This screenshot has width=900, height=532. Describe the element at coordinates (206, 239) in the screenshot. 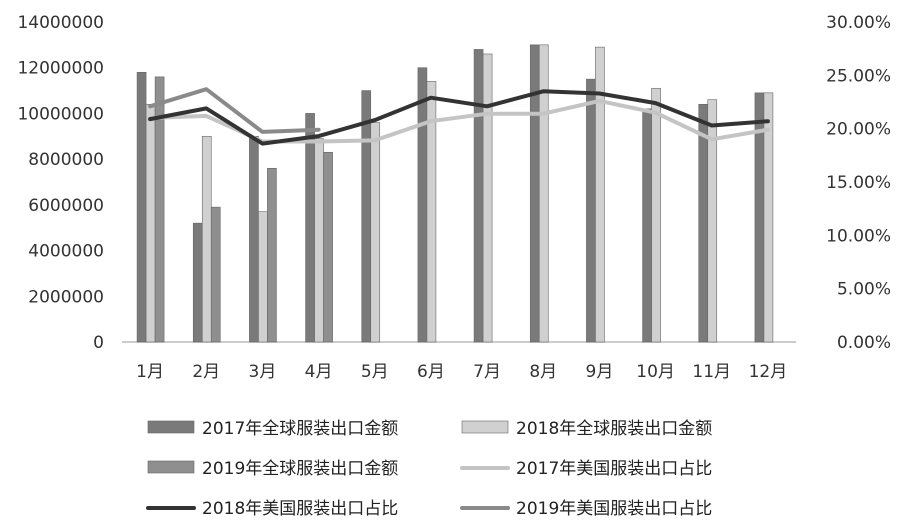

I see `bar-2-2月` at that location.